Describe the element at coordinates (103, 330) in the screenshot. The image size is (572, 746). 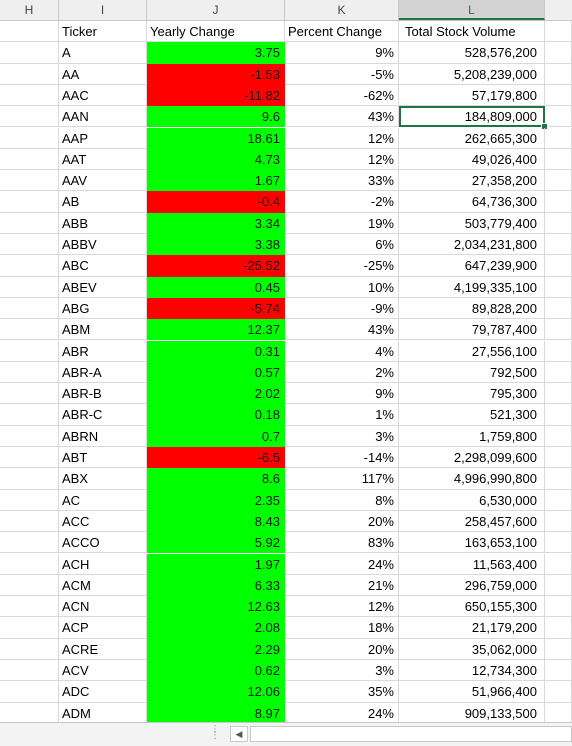
I see `ticker-cell: ABM` at that location.